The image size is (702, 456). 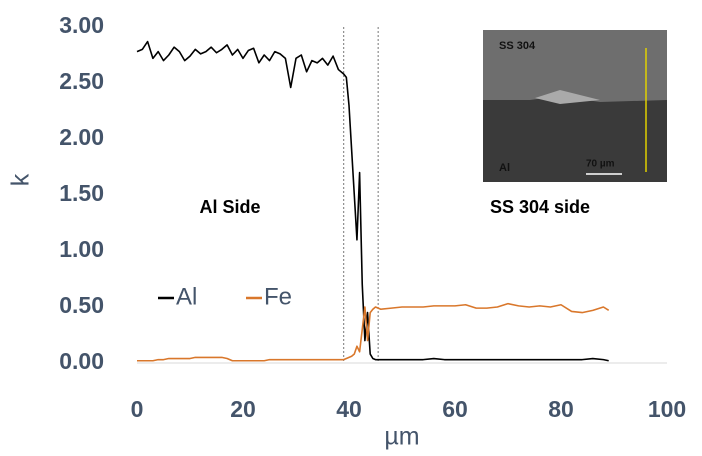 I want to click on x-tick-label: 20, so click(x=243, y=409).